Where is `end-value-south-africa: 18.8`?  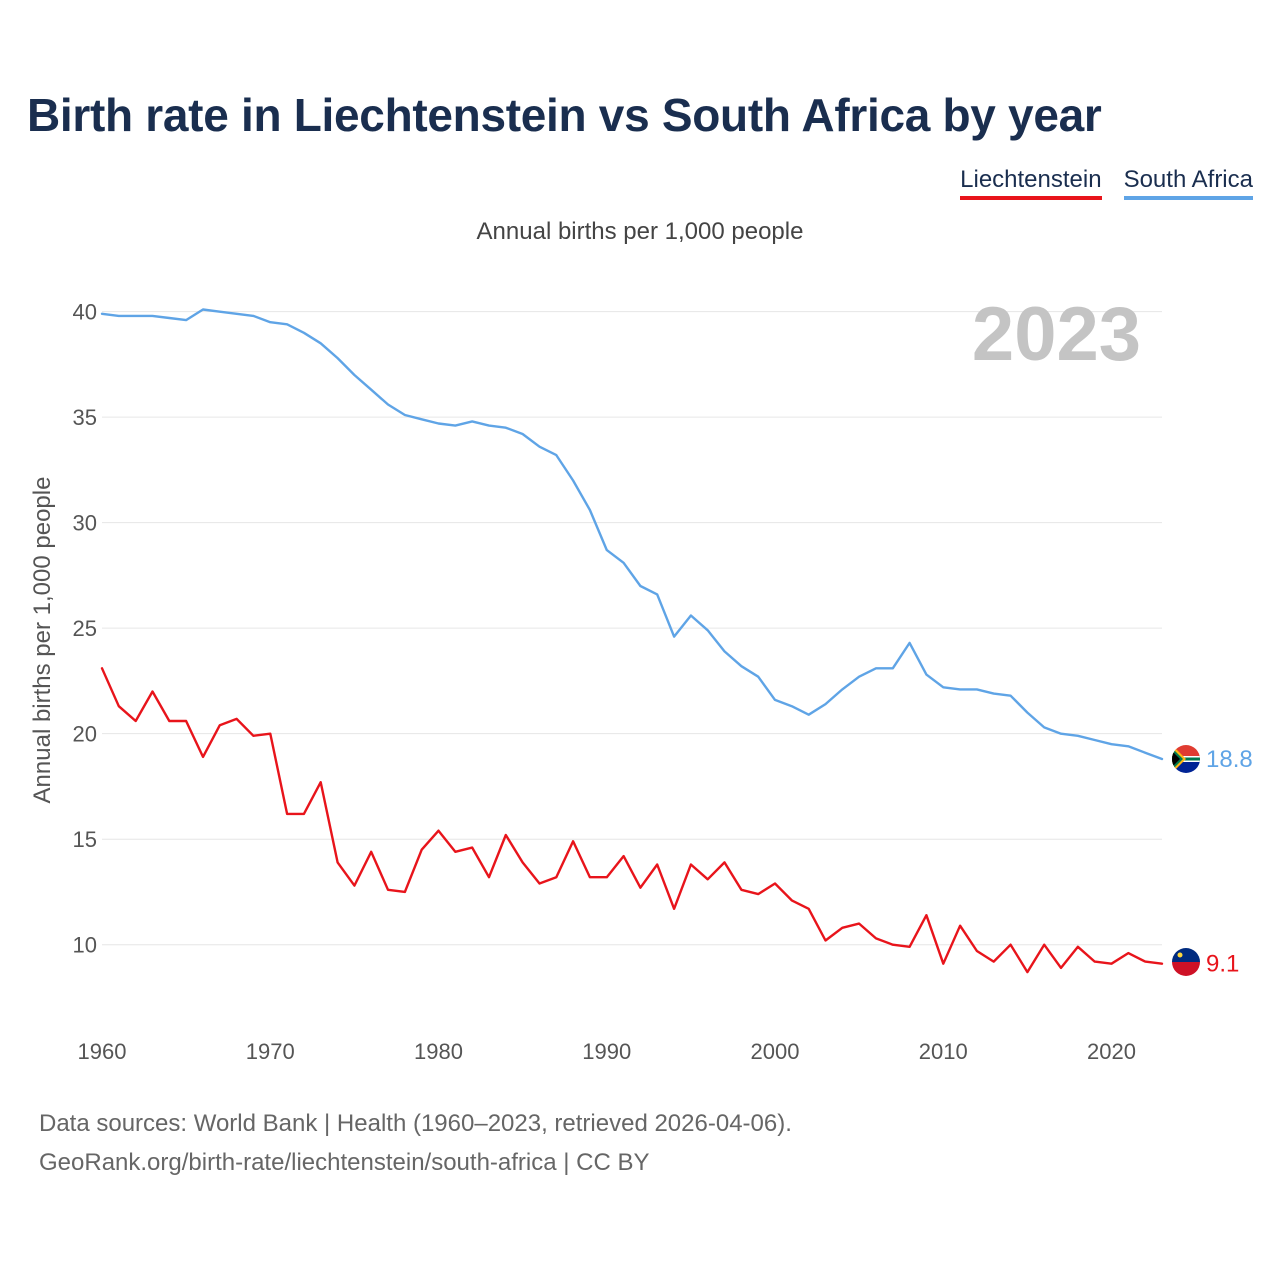 end-value-south-africa: 18.8 is located at coordinates (1229, 759).